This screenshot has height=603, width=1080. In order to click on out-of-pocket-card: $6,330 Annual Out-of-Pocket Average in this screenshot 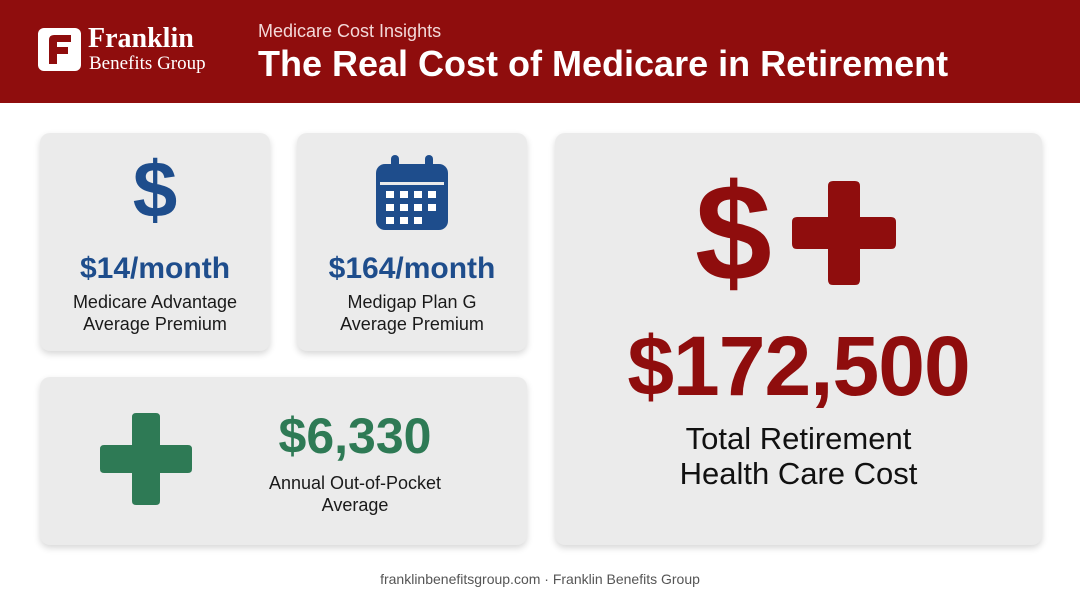, I will do `click(283, 461)`.